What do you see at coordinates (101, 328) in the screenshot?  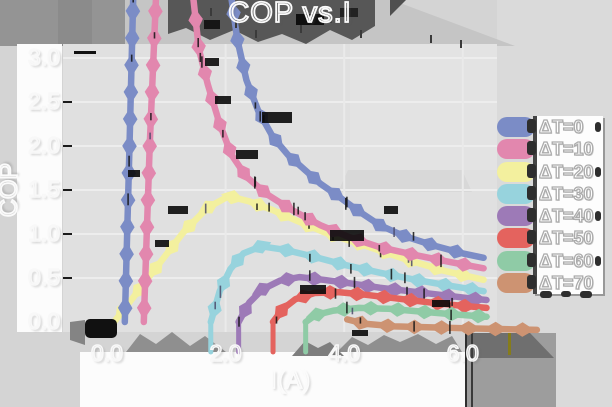 I see `origin-blob` at bounding box center [101, 328].